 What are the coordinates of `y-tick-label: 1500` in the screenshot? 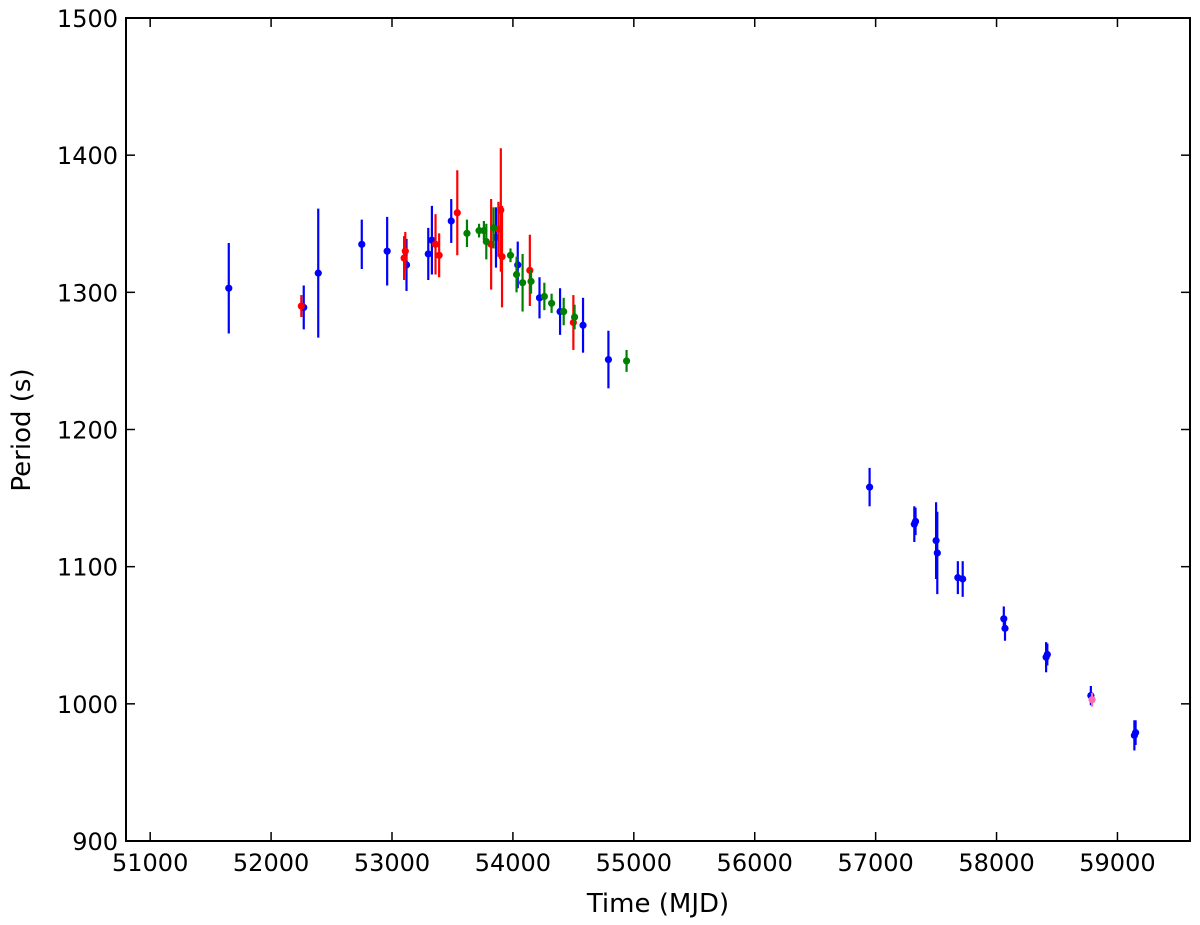 It's located at (87, 19).